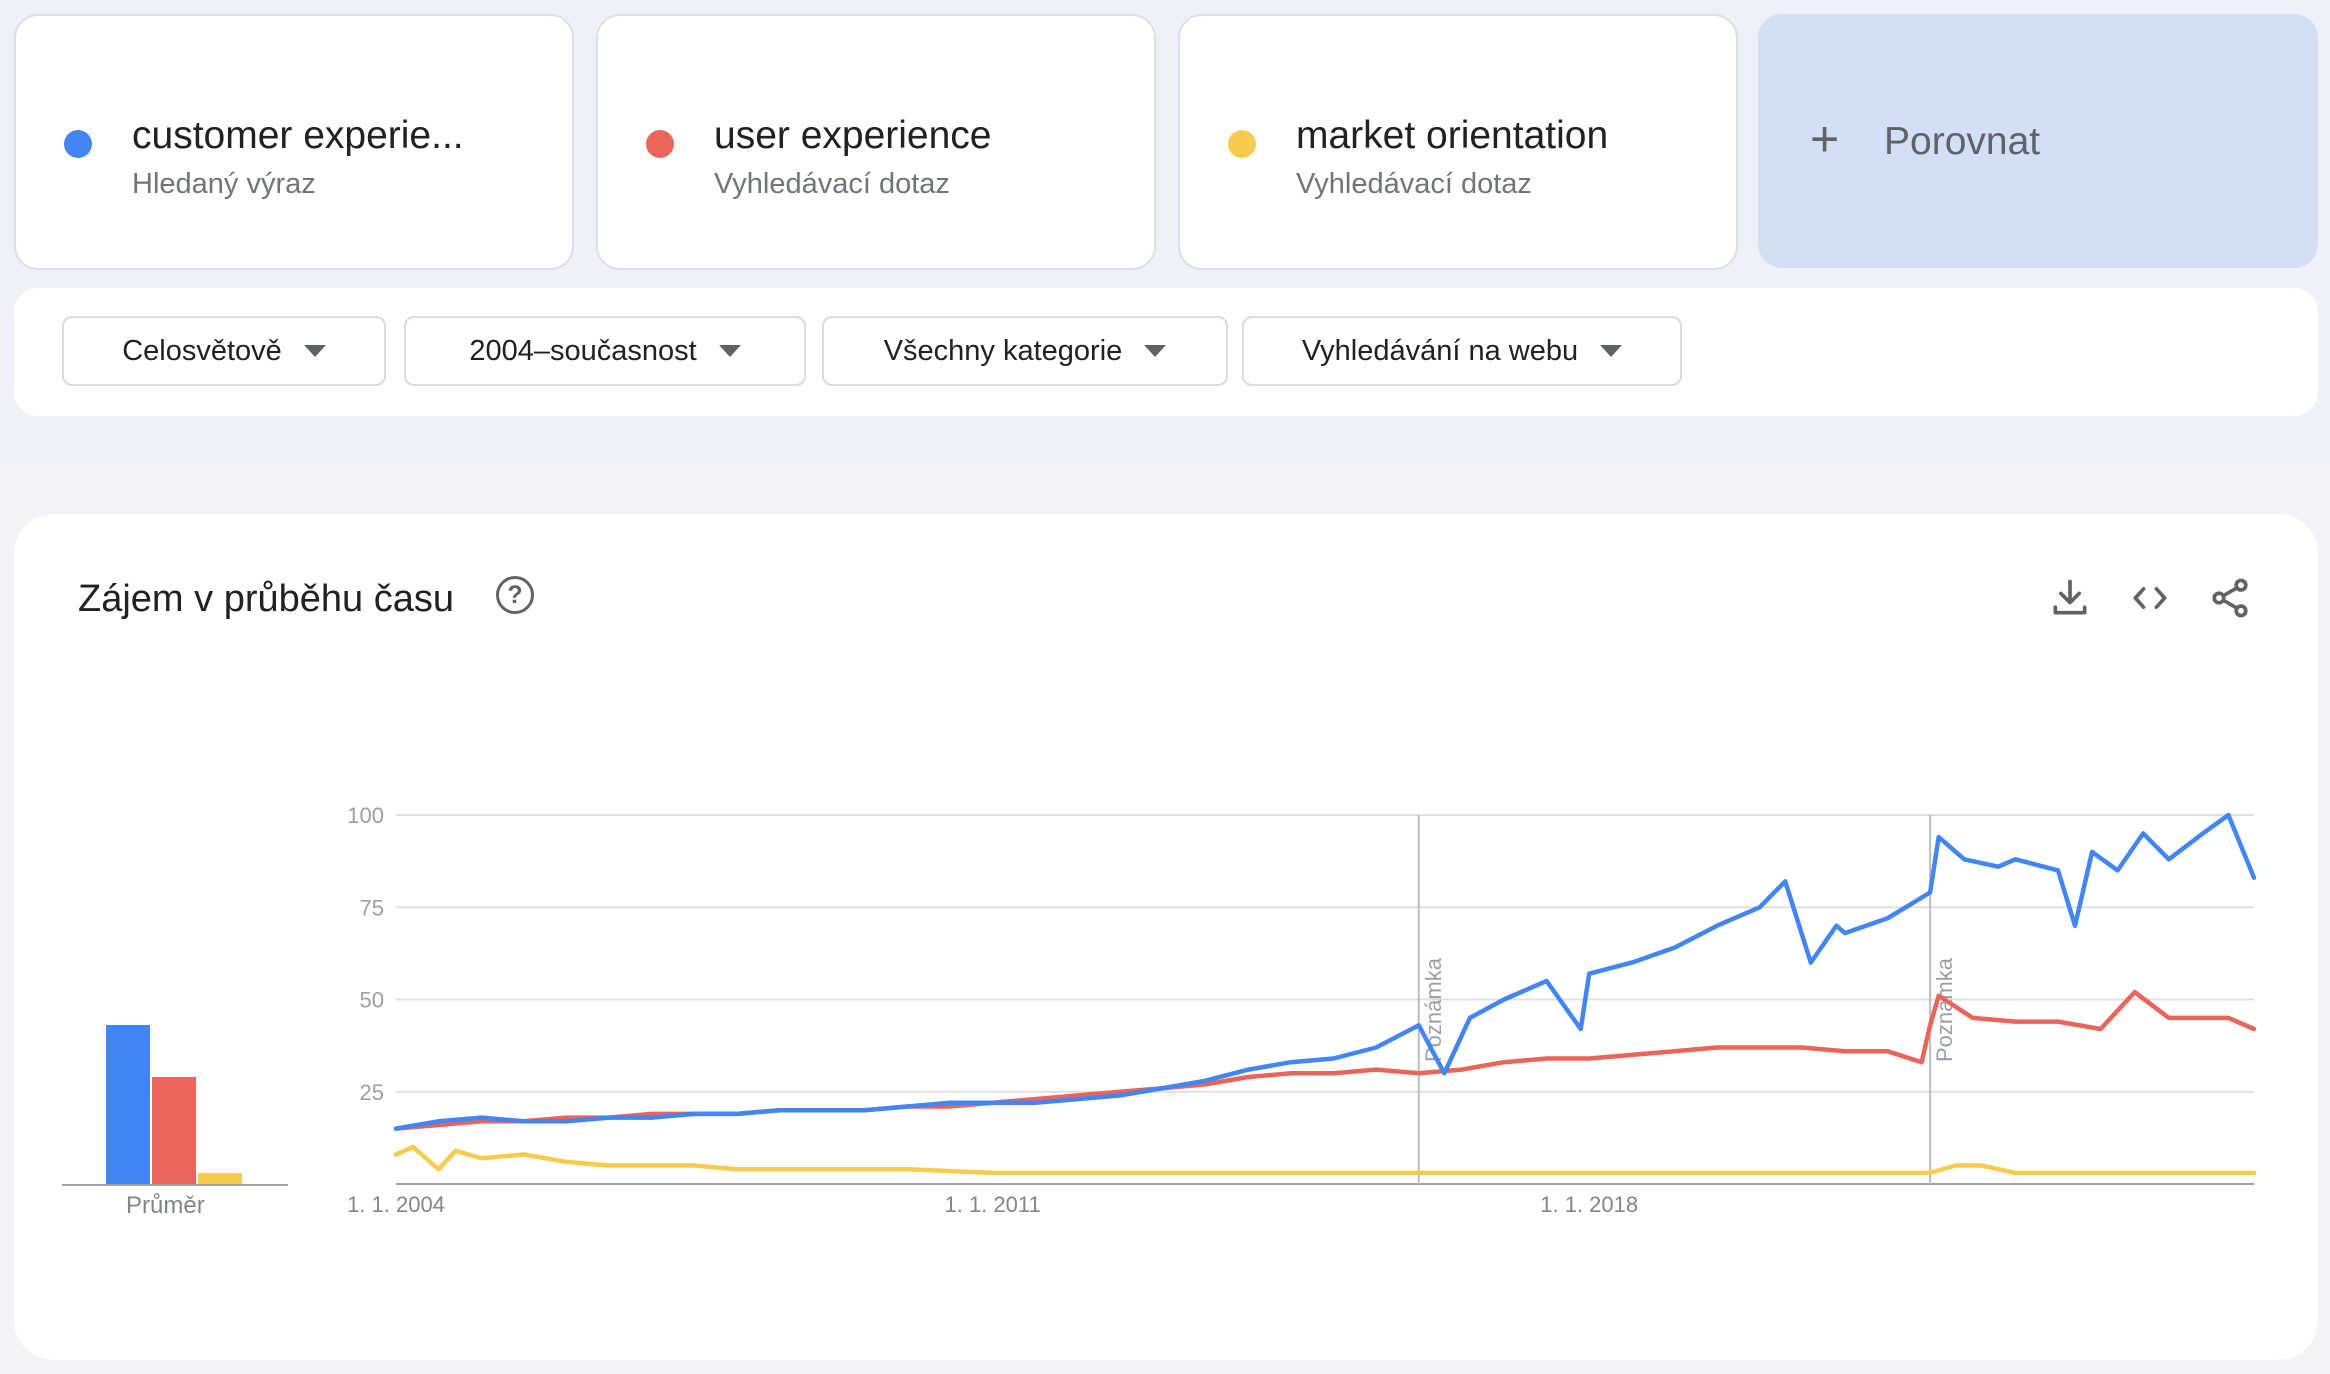  I want to click on average-bar-market-orientation, so click(220, 1178).